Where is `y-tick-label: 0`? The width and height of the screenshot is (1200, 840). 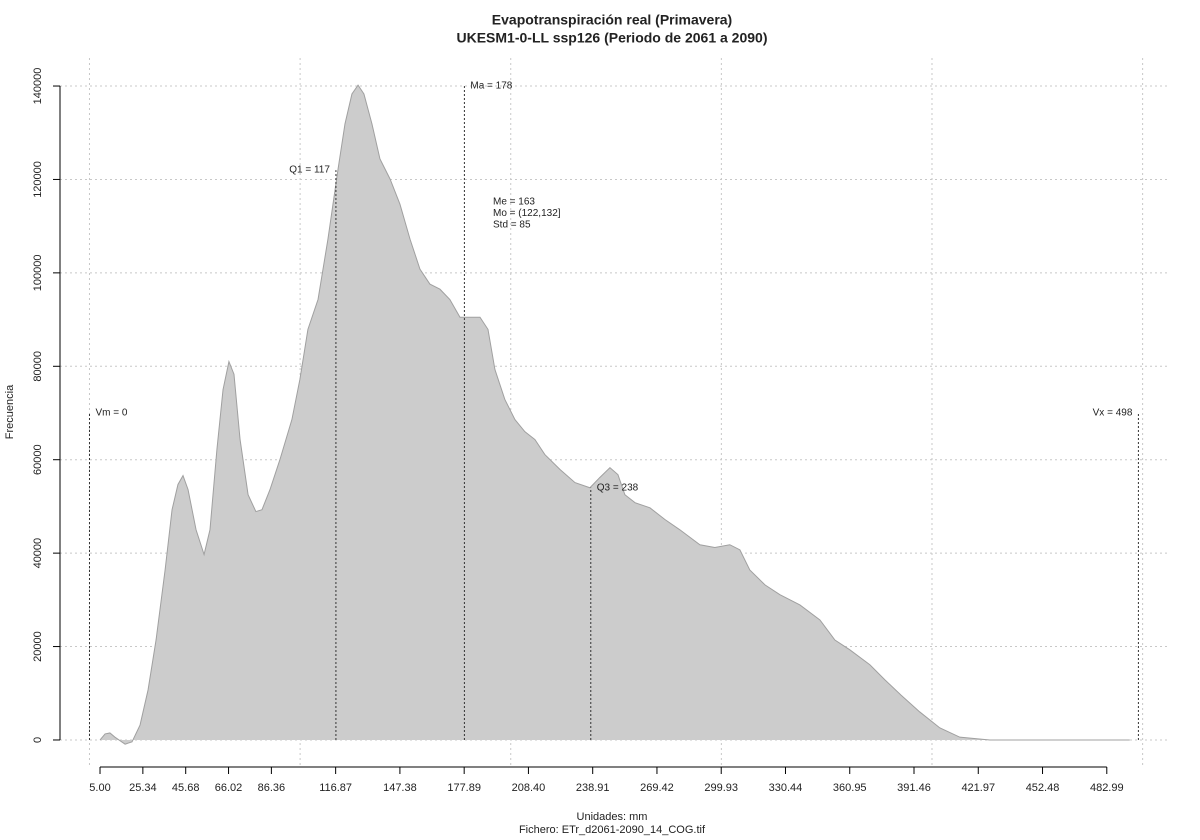 y-tick-label: 0 is located at coordinates (38, 740).